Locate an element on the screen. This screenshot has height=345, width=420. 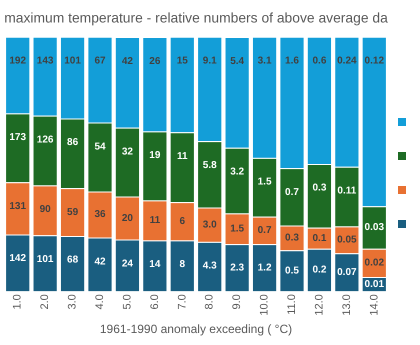
annotation: 15 is located at coordinates (182, 61).